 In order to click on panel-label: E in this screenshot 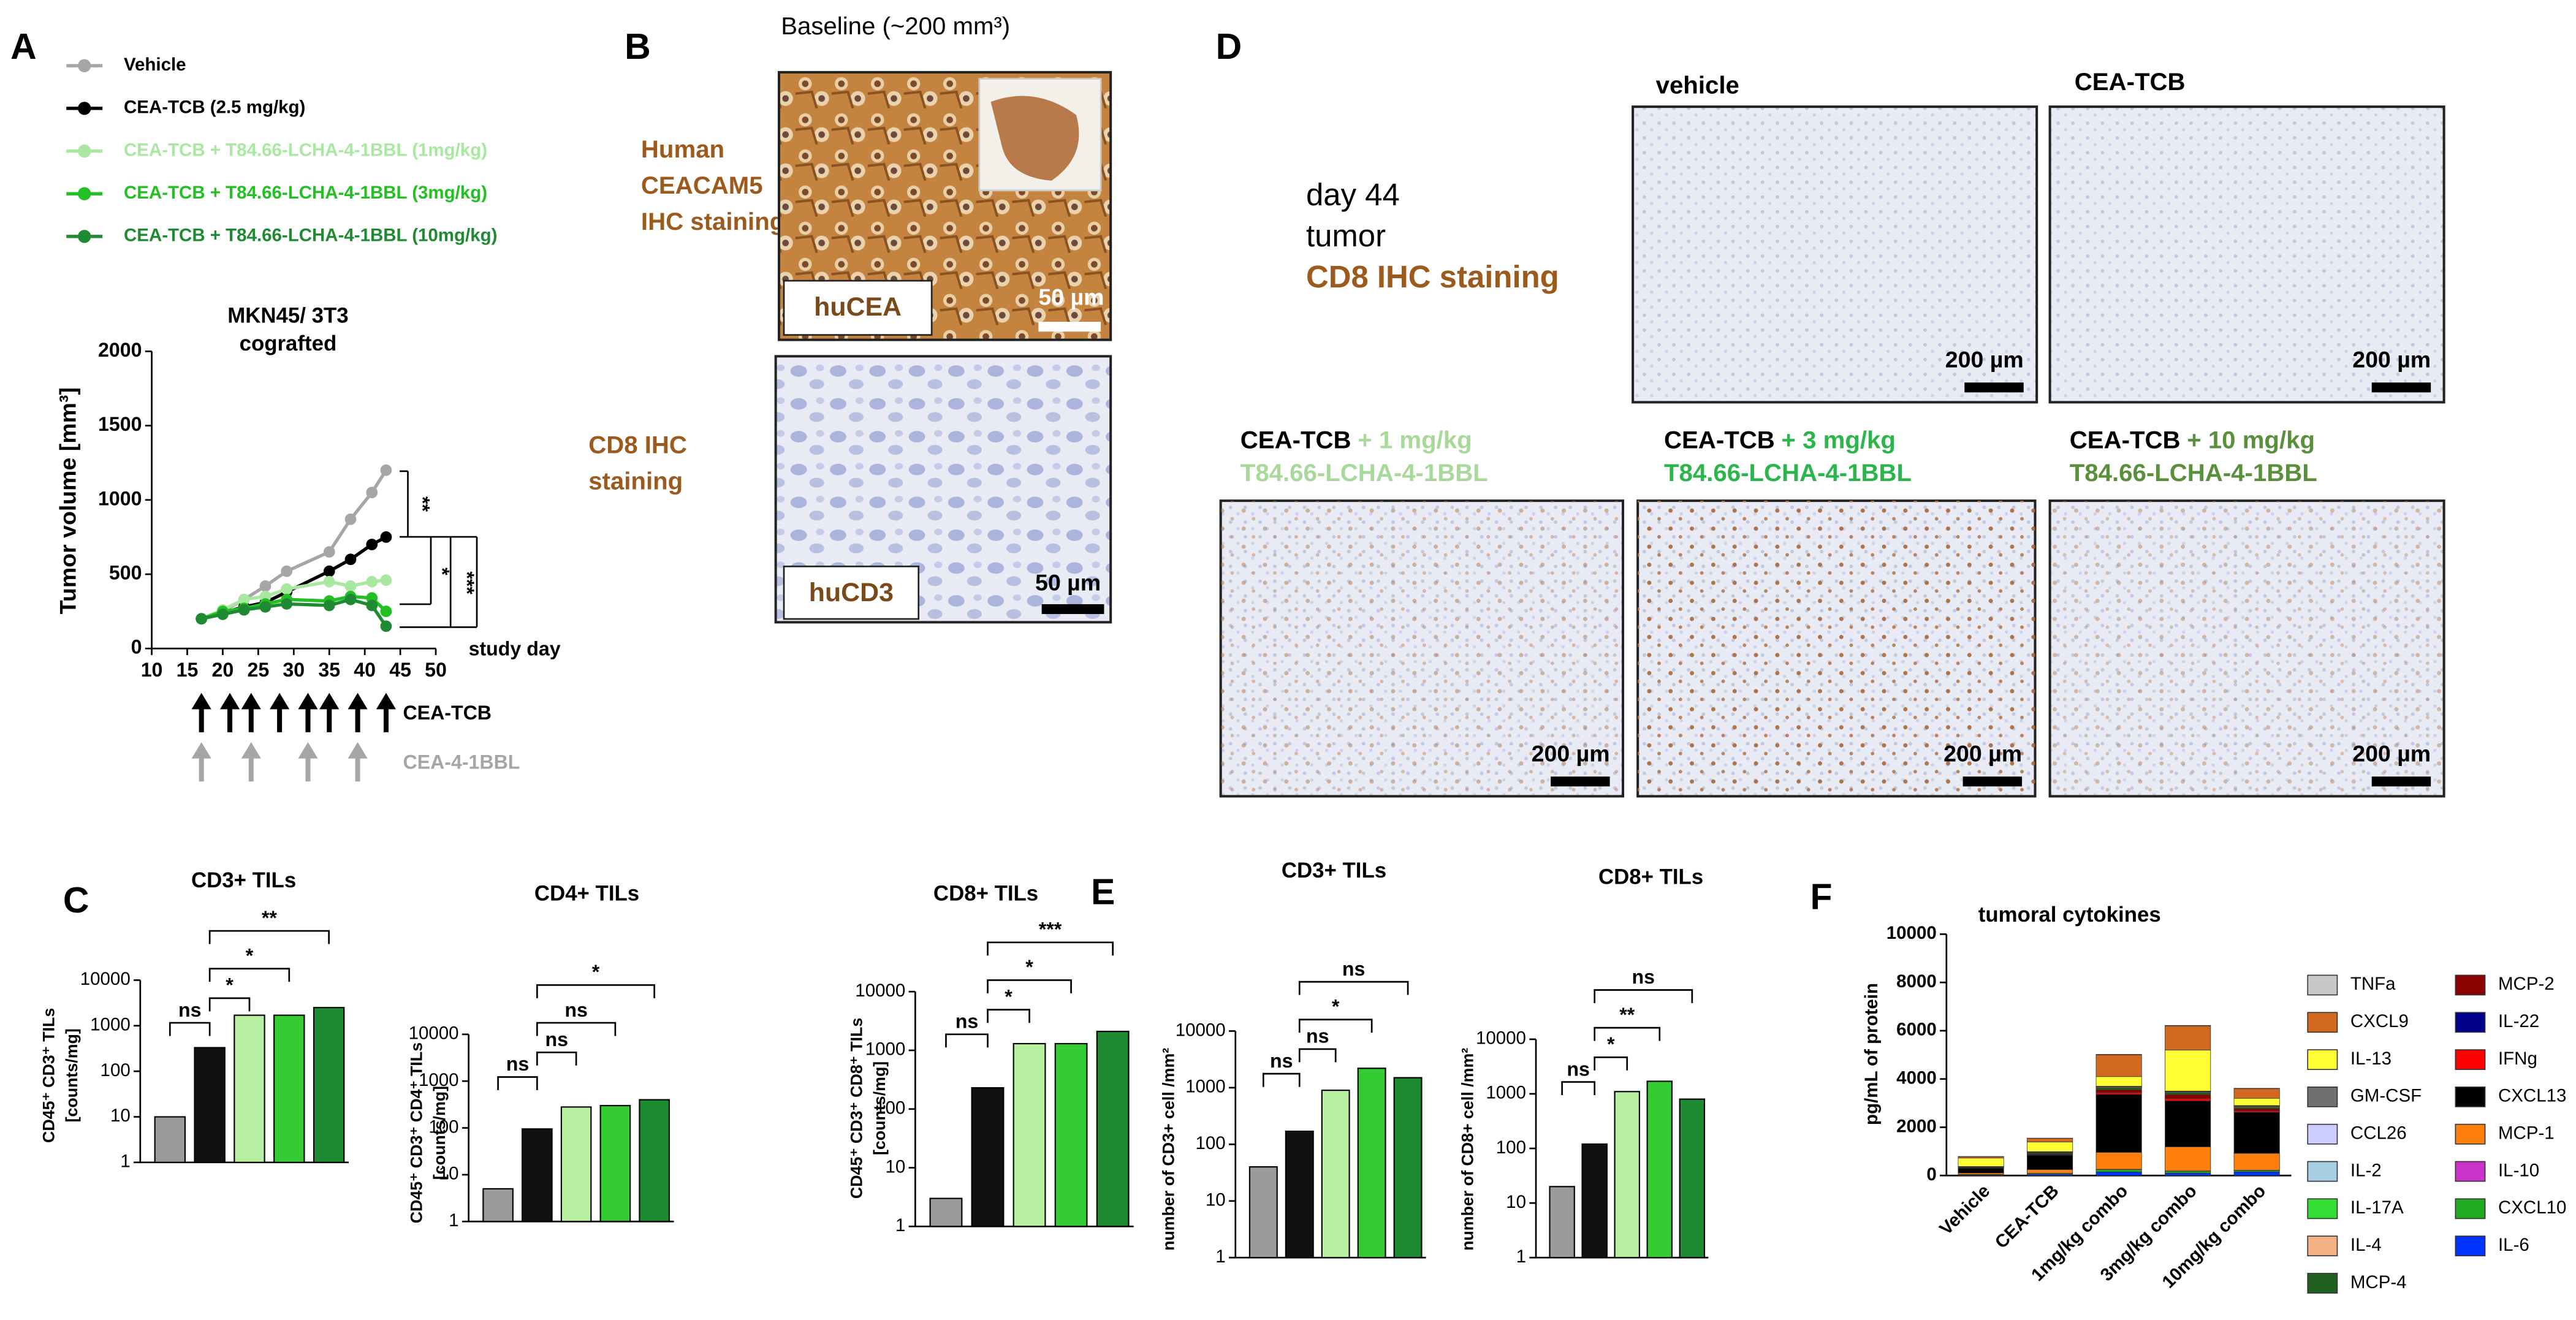, I will do `click(1103, 892)`.